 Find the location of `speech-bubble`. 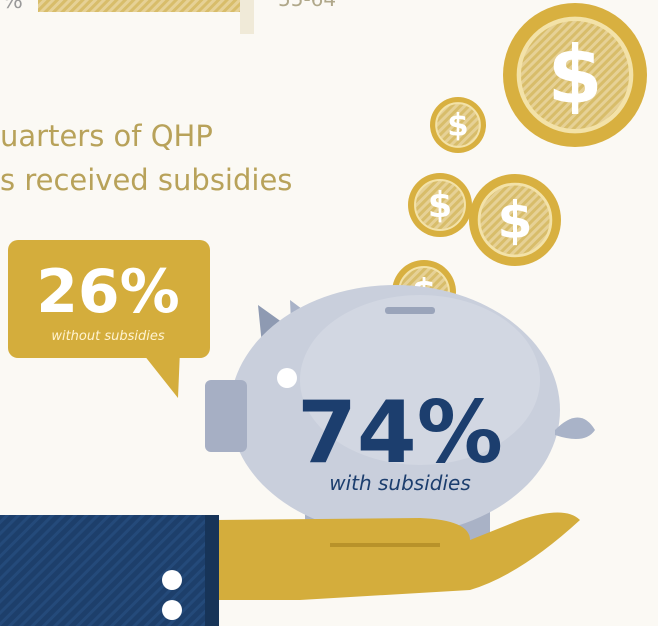

speech-bubble is located at coordinates (109, 319).